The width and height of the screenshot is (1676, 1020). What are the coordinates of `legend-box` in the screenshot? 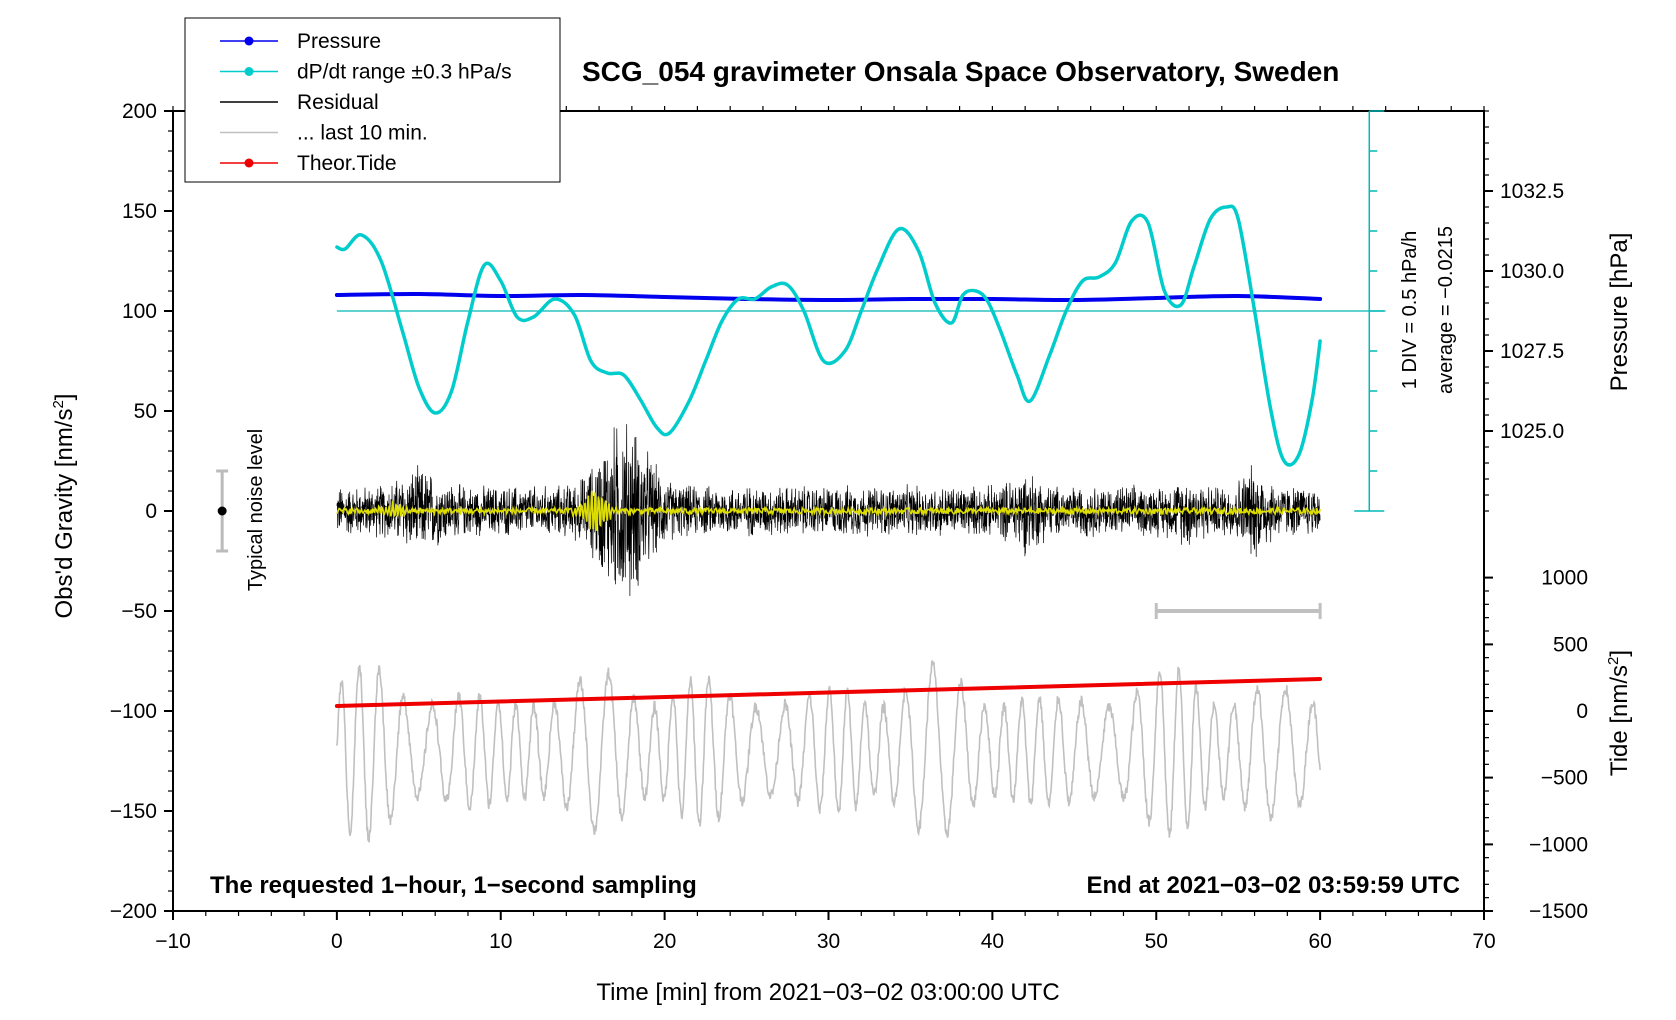 It's located at (372, 100).